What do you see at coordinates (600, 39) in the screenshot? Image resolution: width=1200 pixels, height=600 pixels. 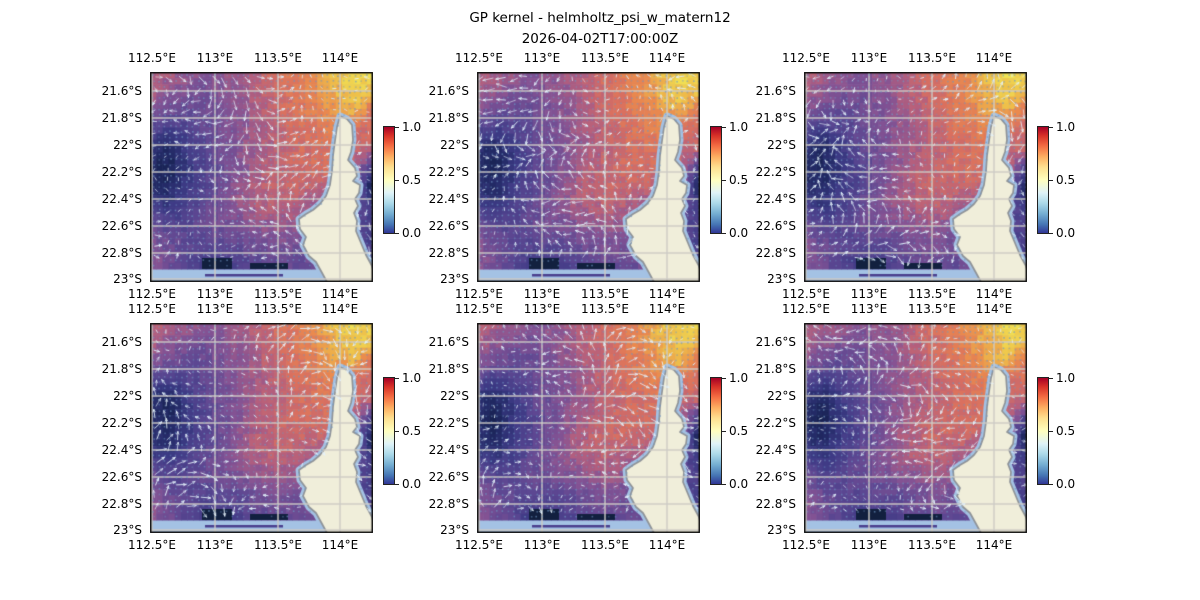 I see `figure-title-line2: 2026-04-02T17:00:00Z` at bounding box center [600, 39].